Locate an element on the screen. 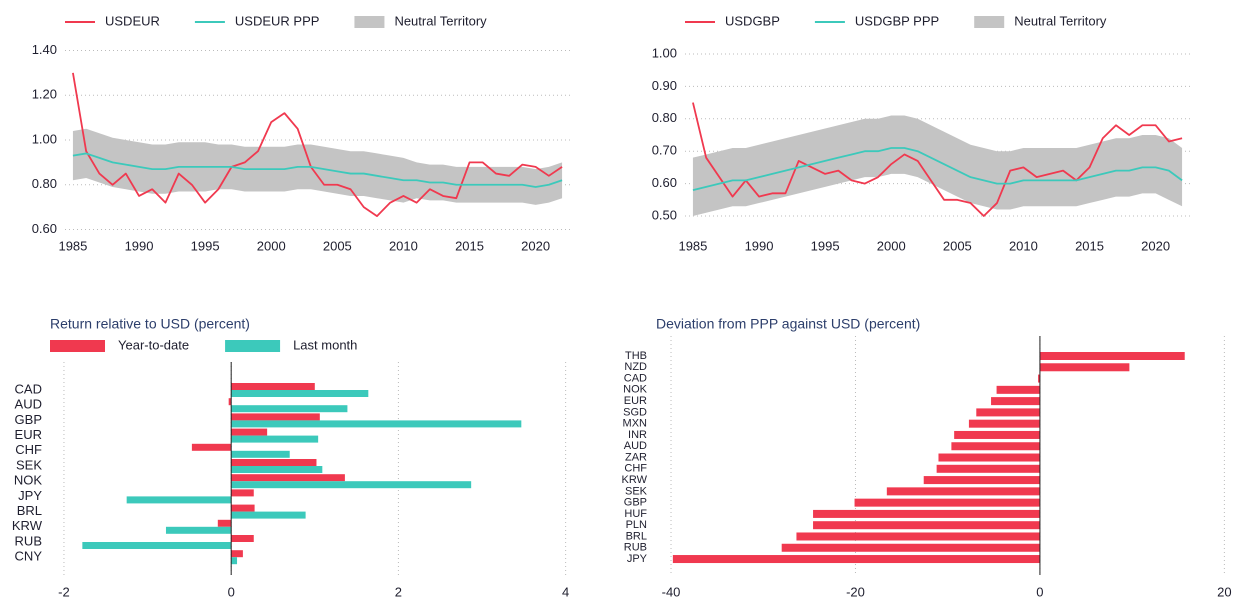 The height and width of the screenshot is (603, 1246). x-tick-label: 4 is located at coordinates (565, 591).